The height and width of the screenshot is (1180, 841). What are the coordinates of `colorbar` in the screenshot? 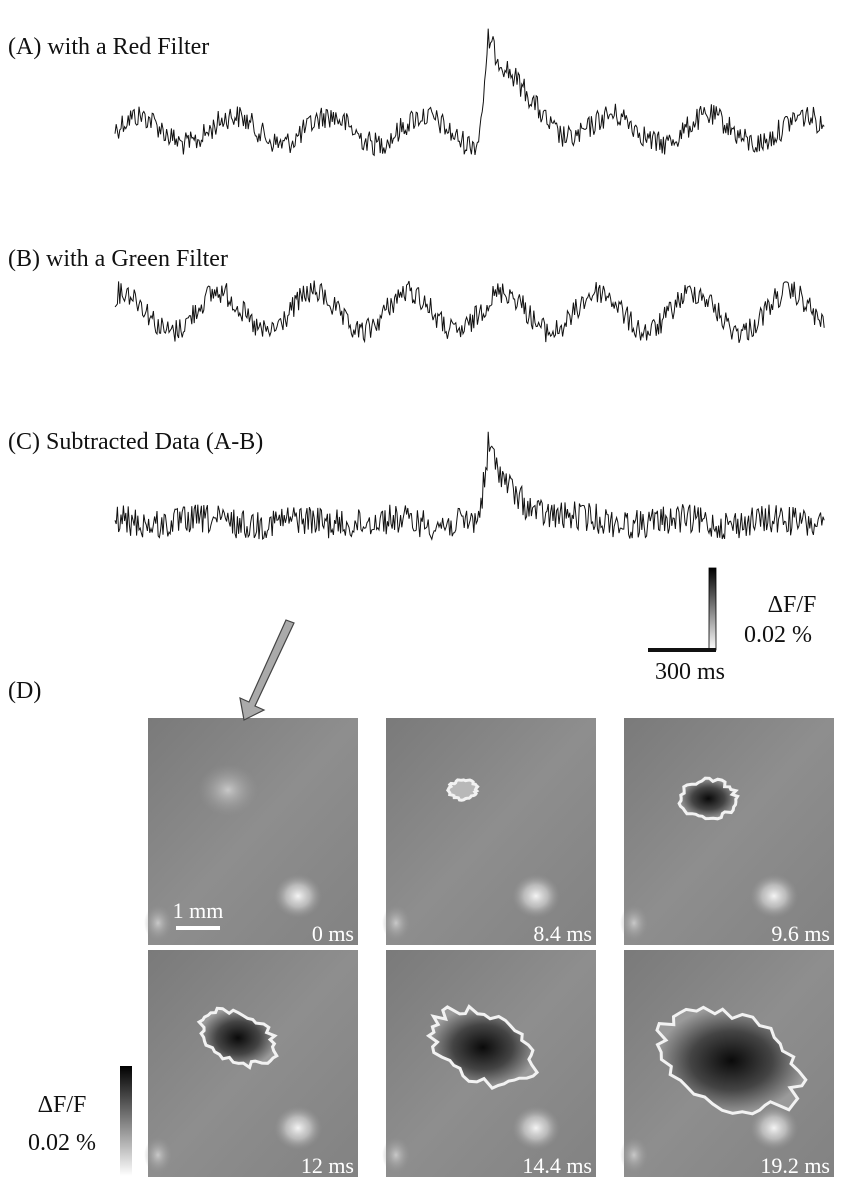 It's located at (126, 1121).